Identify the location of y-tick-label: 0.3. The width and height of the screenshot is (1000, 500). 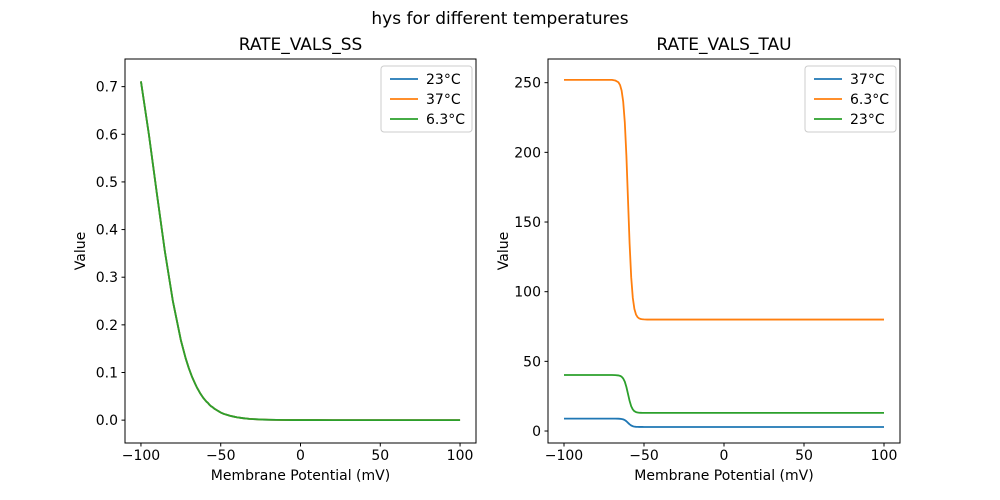
(107, 278).